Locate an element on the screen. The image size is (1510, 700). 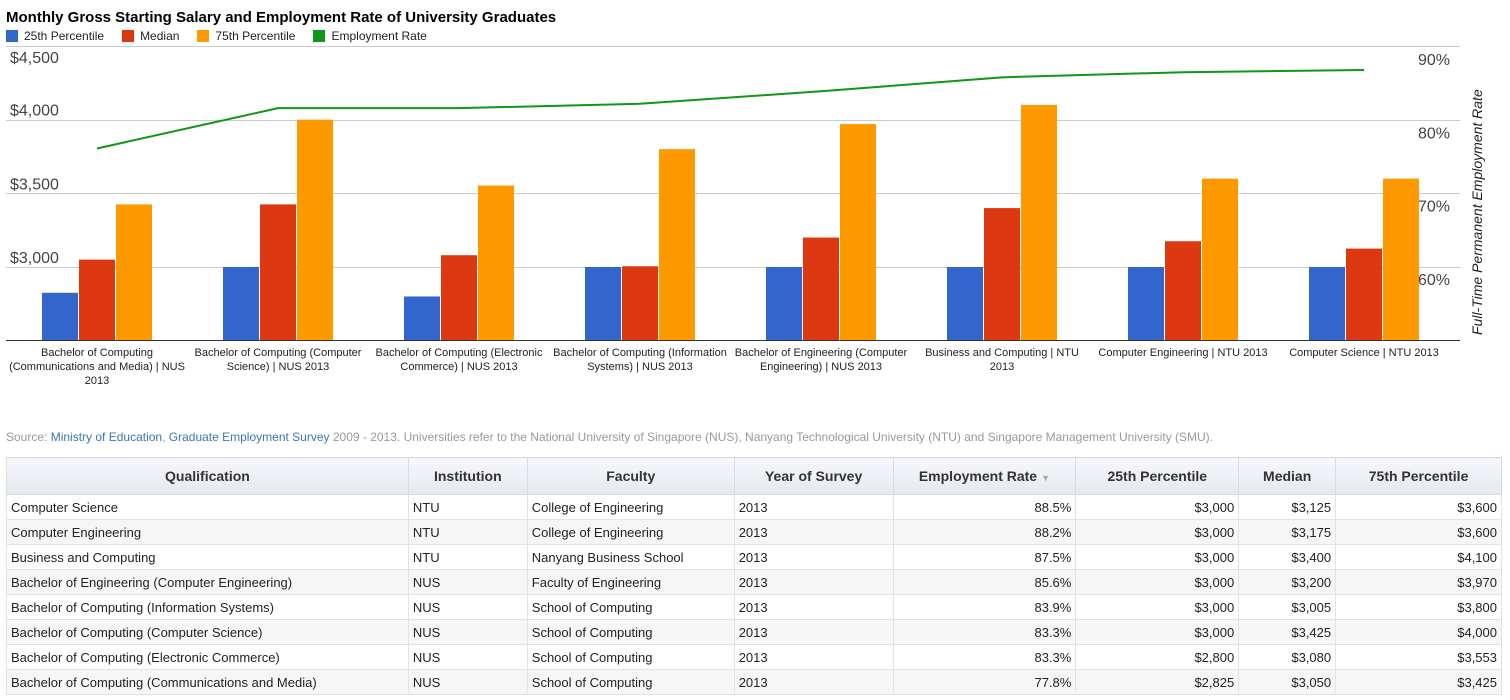
legend-item-employment: Employment Rate is located at coordinates (370, 36).